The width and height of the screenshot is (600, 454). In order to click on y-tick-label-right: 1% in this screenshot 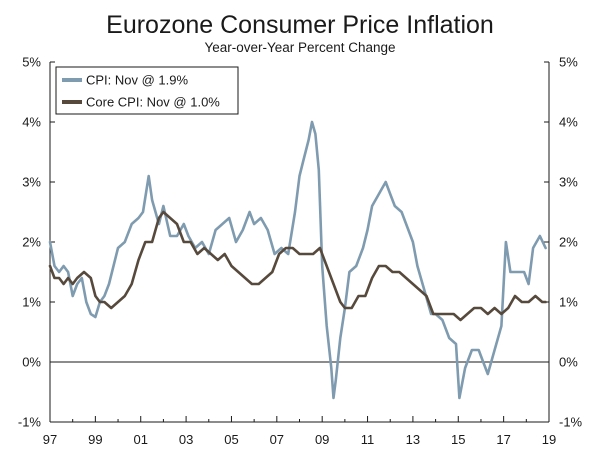, I will do `click(568, 302)`.